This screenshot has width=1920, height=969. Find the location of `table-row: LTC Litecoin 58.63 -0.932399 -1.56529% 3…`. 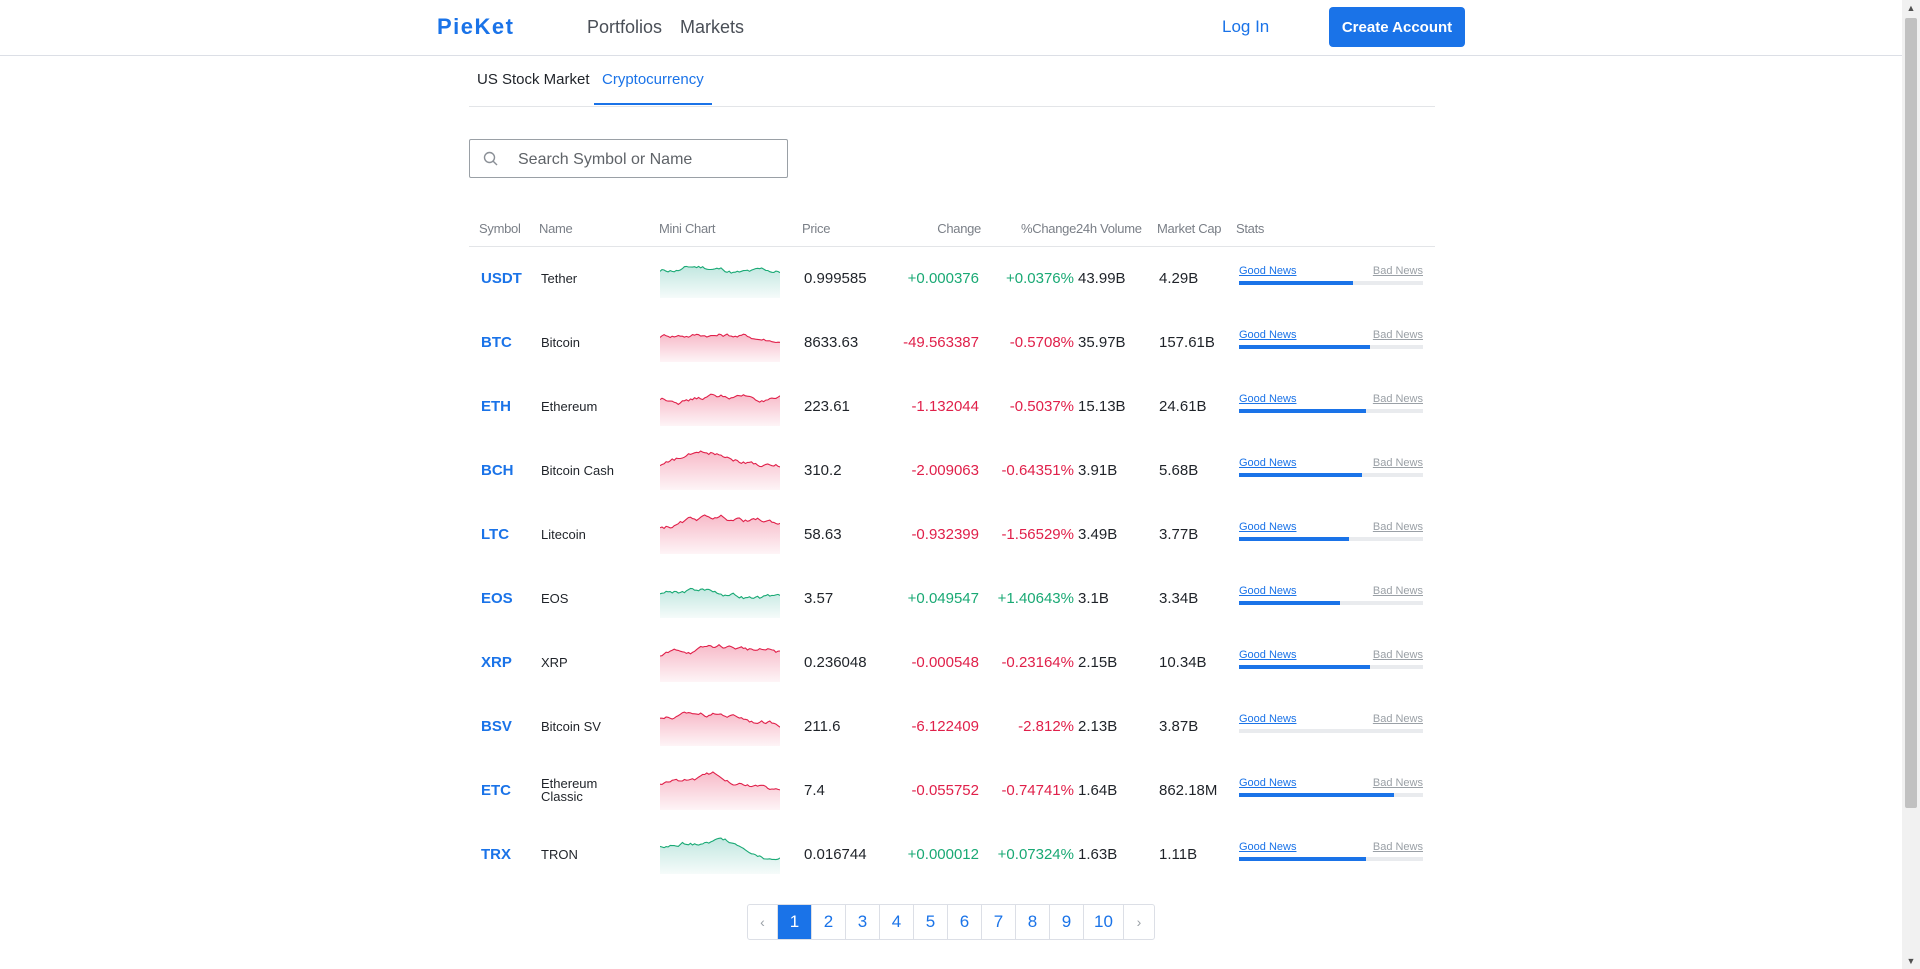

table-row: LTC Litecoin 58.63 -0.932399 -1.56529% 3… is located at coordinates (952, 534).